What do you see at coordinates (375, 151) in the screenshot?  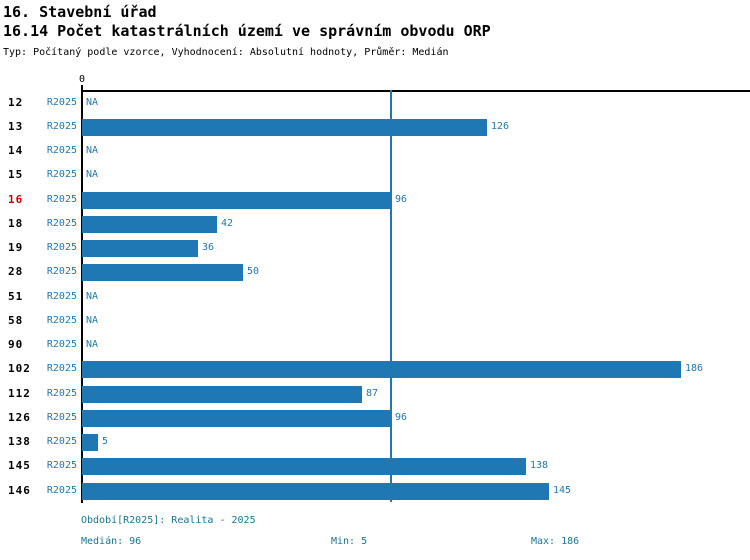 I see `chart-row: 14 R2025 NA` at bounding box center [375, 151].